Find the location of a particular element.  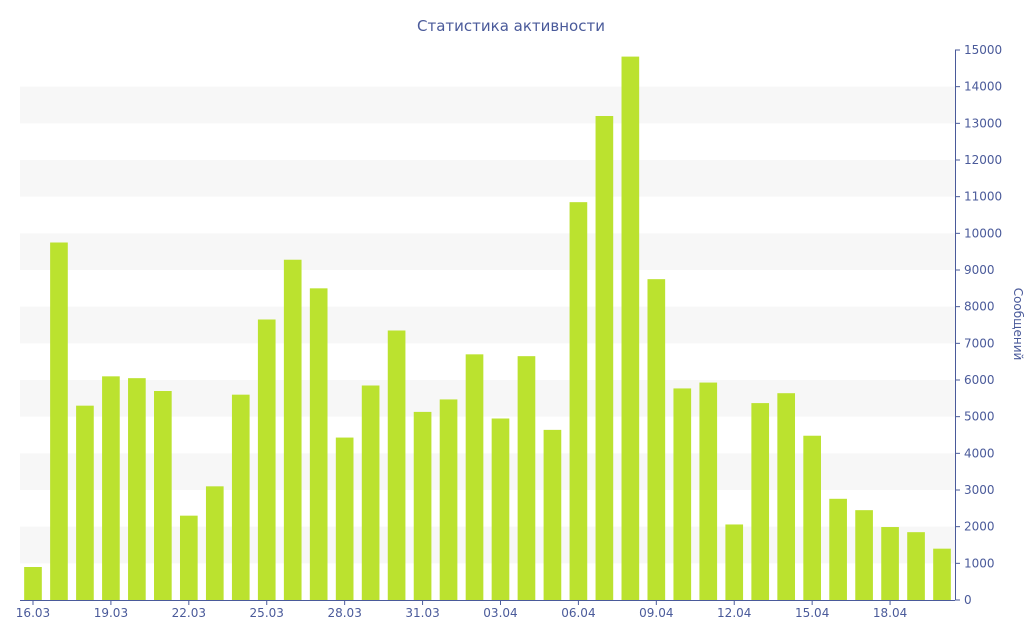

chart-title: Статистика активности is located at coordinates (511, 26).